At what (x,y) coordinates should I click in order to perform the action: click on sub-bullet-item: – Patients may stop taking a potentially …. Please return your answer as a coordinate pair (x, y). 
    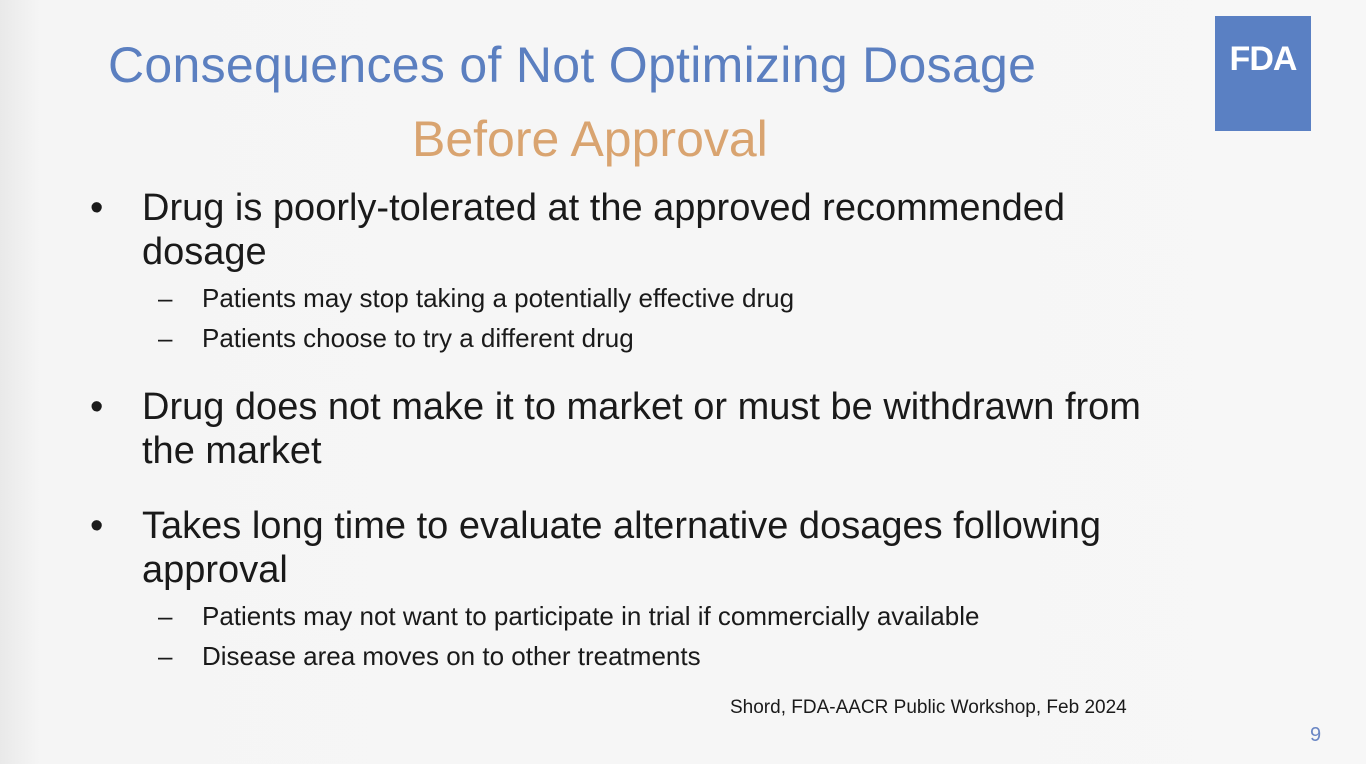
    Looking at the image, I should click on (476, 298).